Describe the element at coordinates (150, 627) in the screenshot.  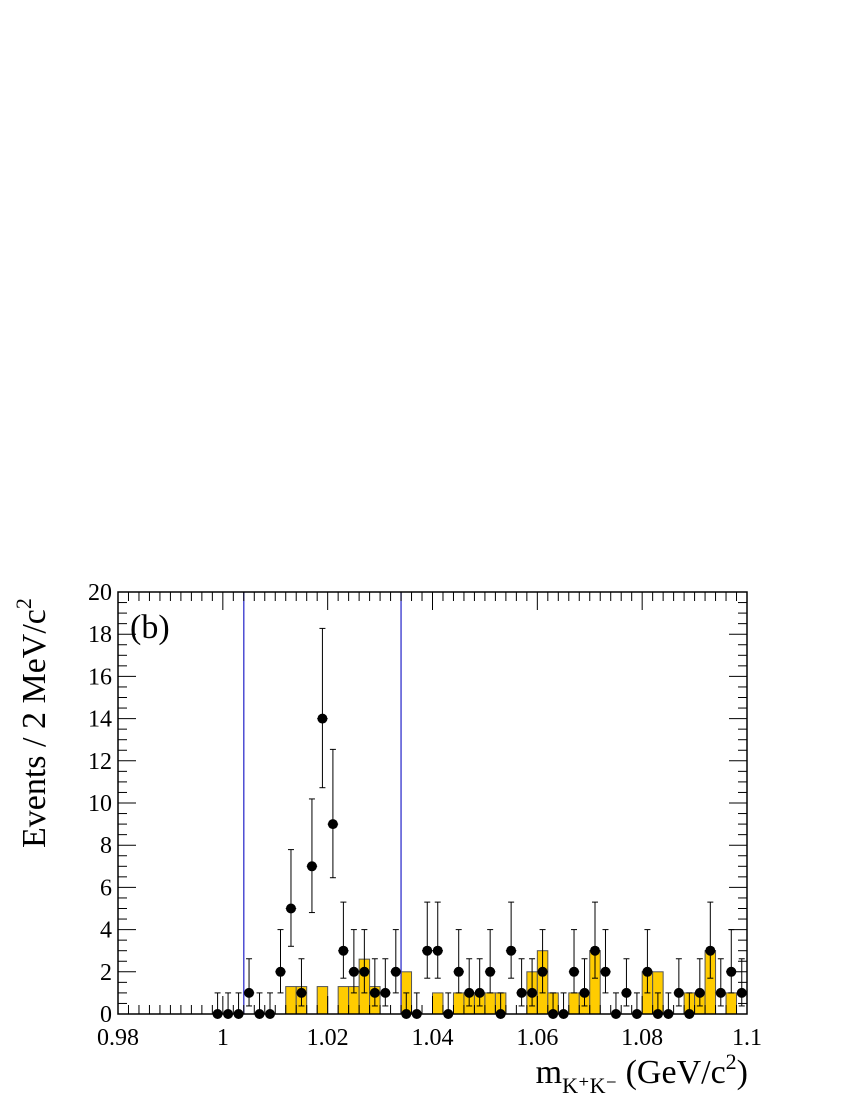
I see `panel-label: (b)` at that location.